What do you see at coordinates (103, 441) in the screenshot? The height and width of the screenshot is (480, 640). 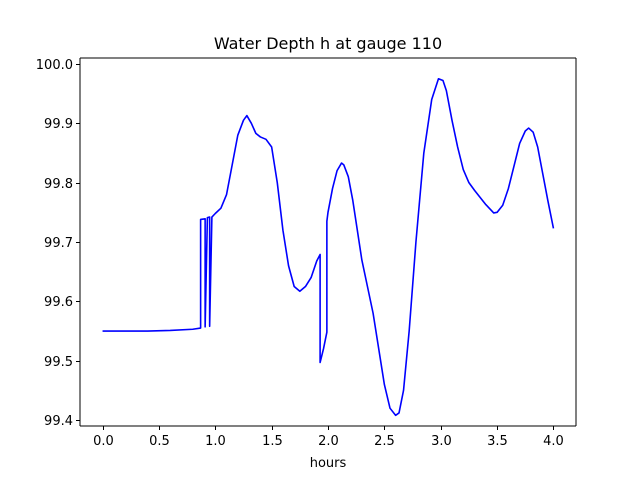 I see `x-tick-label: 0.0` at bounding box center [103, 441].